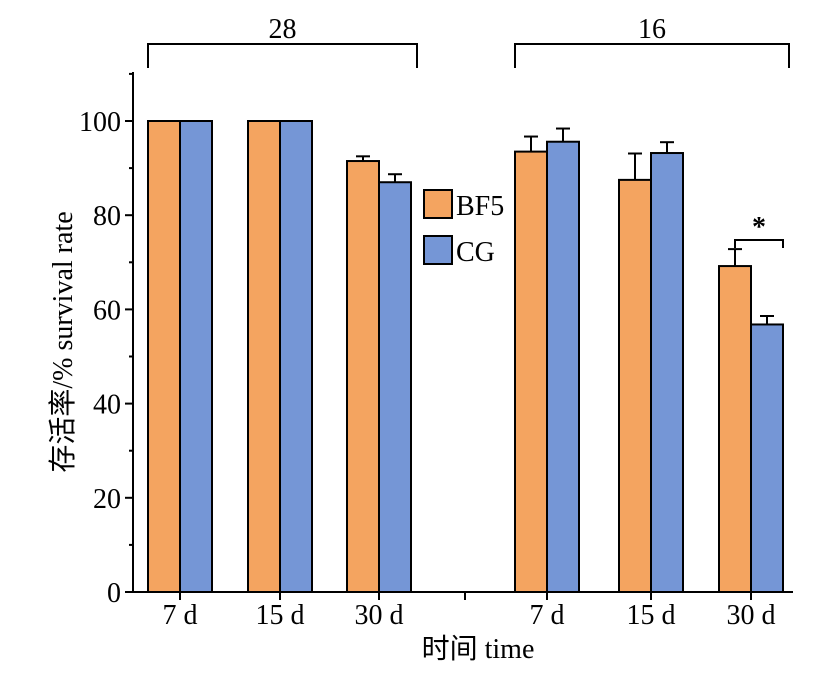 This screenshot has width=829, height=680. Describe the element at coordinates (107, 499) in the screenshot. I see `y-tick-label: 20` at that location.